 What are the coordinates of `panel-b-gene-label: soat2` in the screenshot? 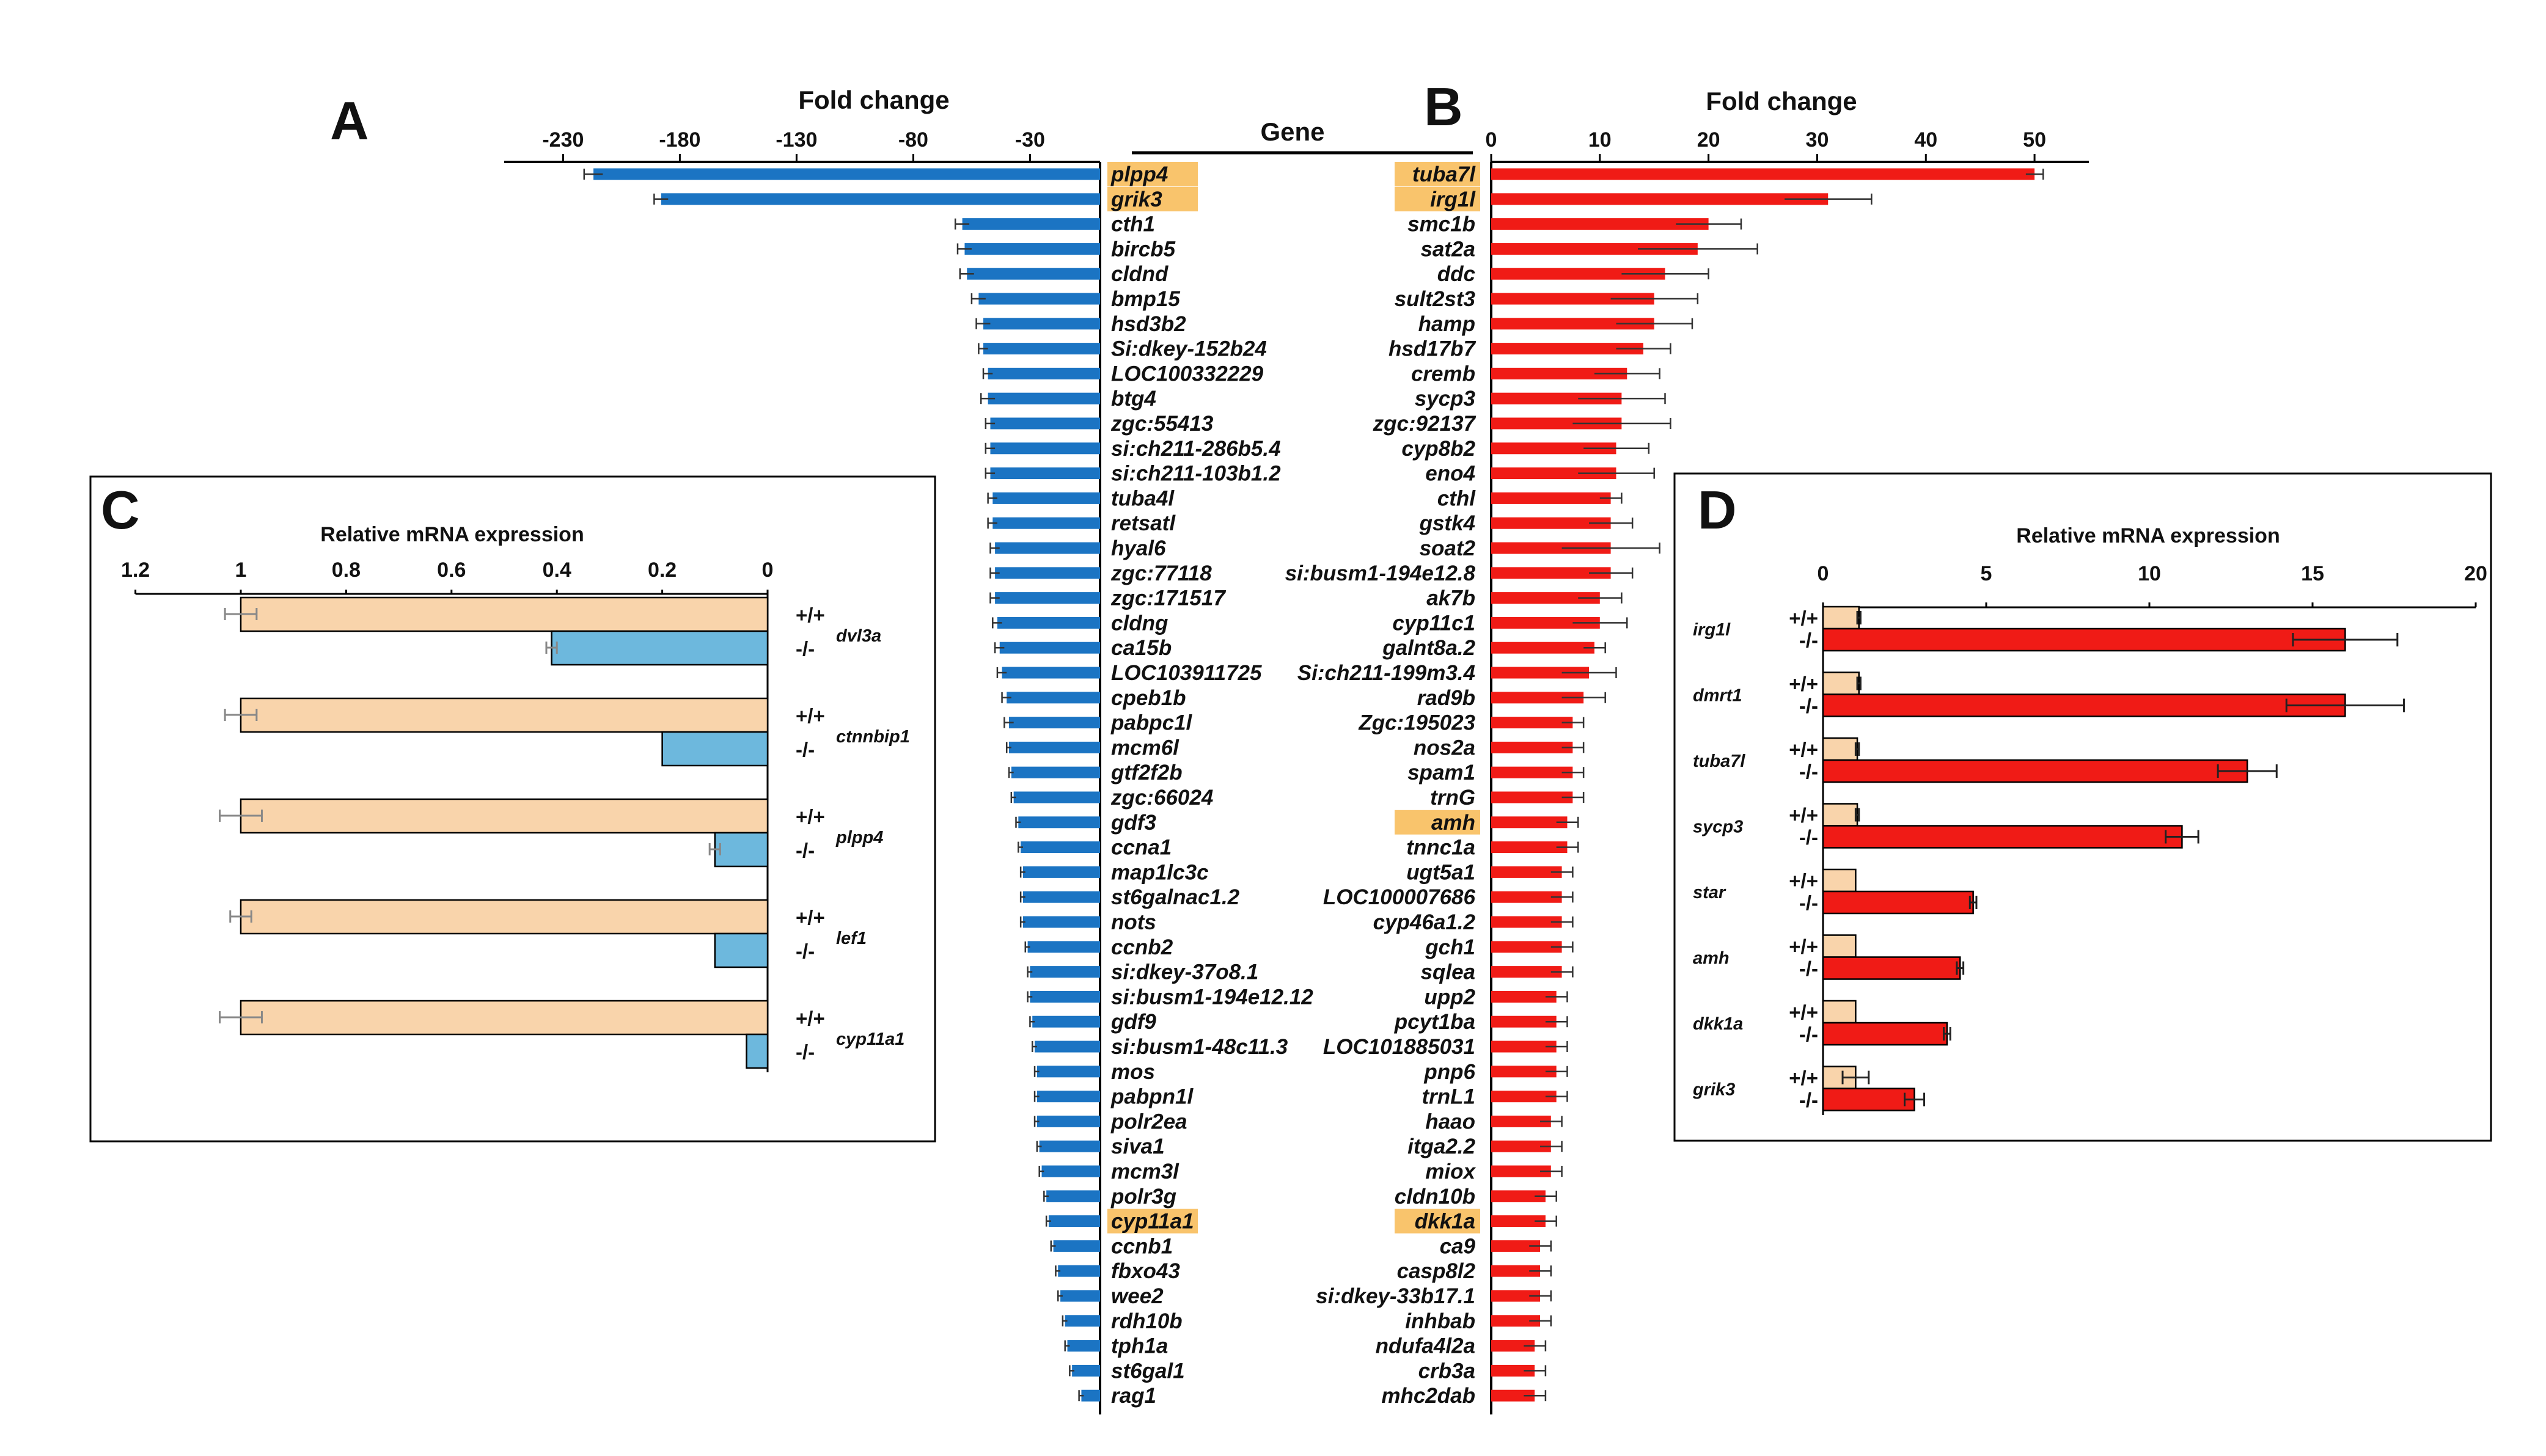 It's located at (1448, 548).